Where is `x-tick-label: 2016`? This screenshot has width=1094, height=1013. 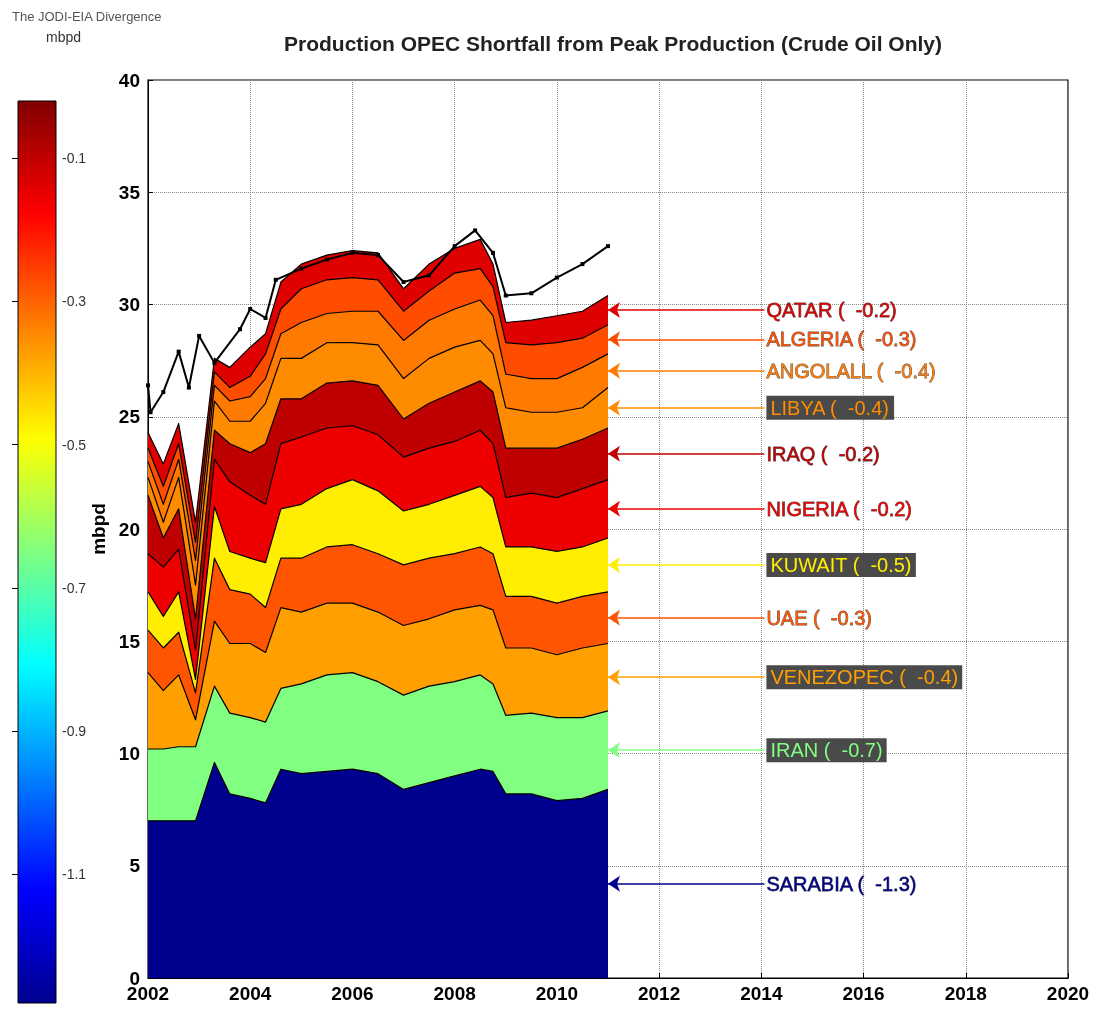
x-tick-label: 2016 is located at coordinates (863, 993).